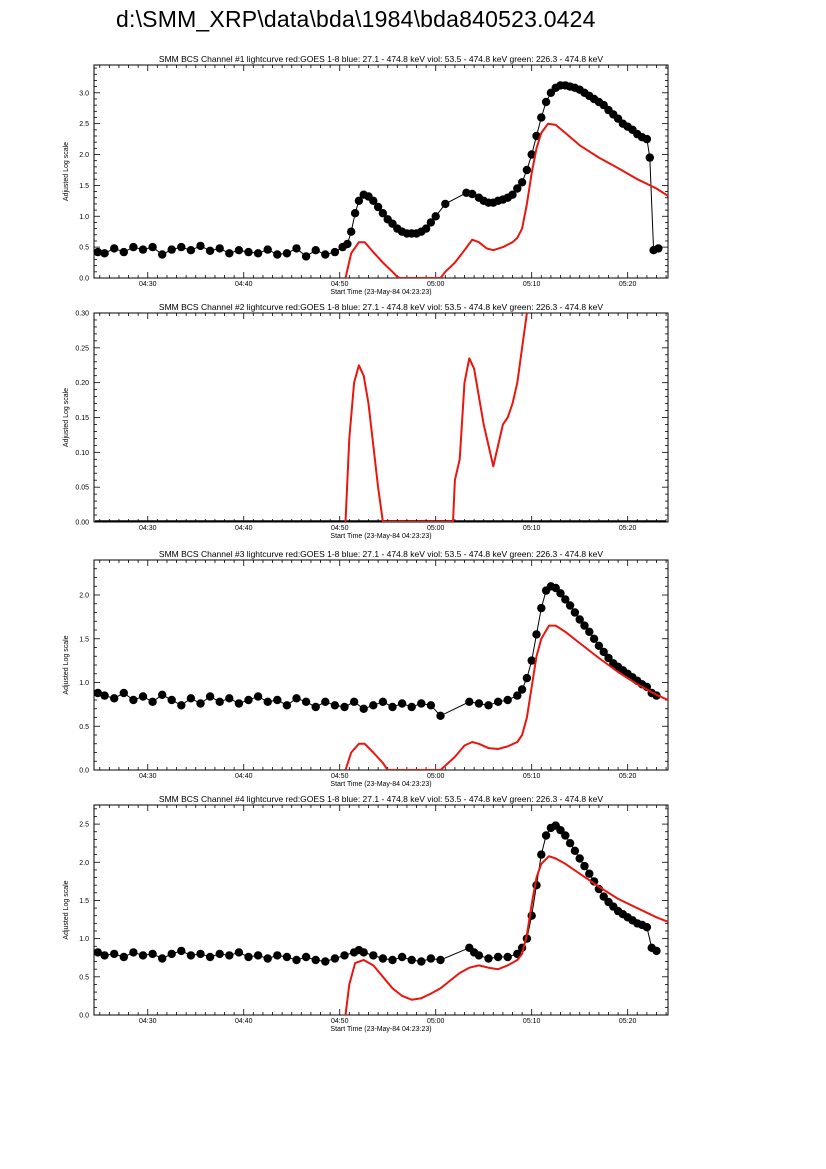  I want to click on y-tick-label: 0.00, so click(82, 523).